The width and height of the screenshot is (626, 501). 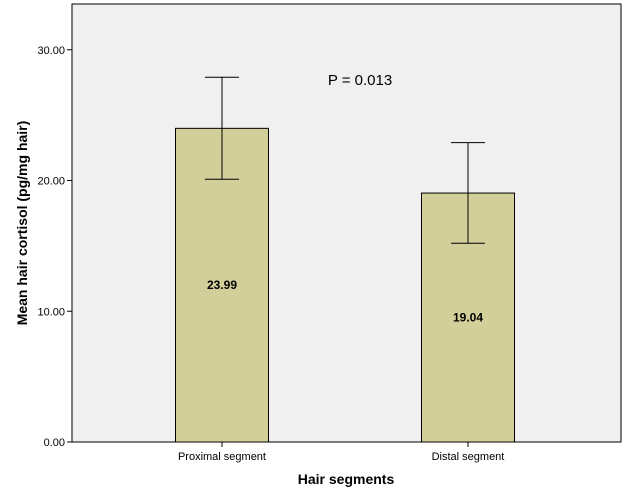 What do you see at coordinates (54, 443) in the screenshot?
I see `y-tick-label-0: 0.00` at bounding box center [54, 443].